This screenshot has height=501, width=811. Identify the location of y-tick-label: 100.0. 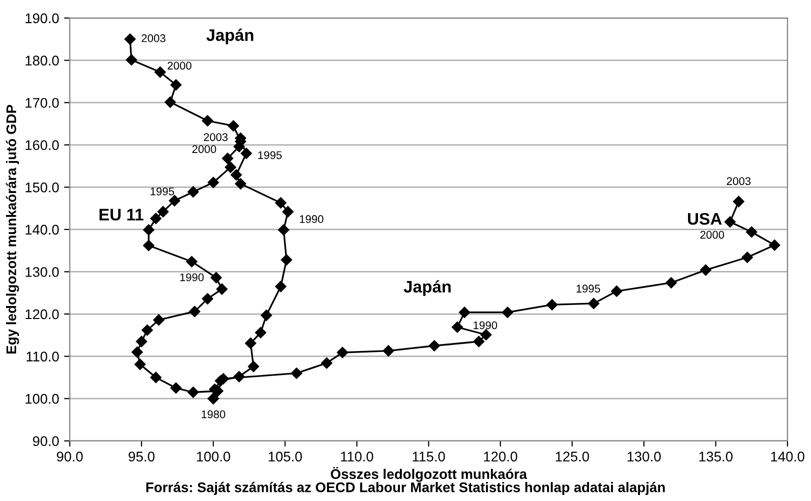
(42, 399).